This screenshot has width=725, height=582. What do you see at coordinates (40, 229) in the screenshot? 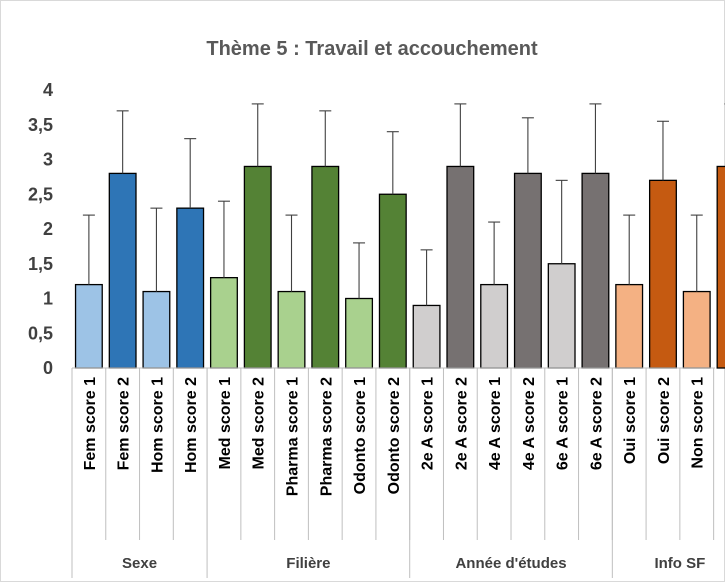
I see `y-axis: 0 0,5 1 1,5 2 2,5 3 3,5 4` at bounding box center [40, 229].